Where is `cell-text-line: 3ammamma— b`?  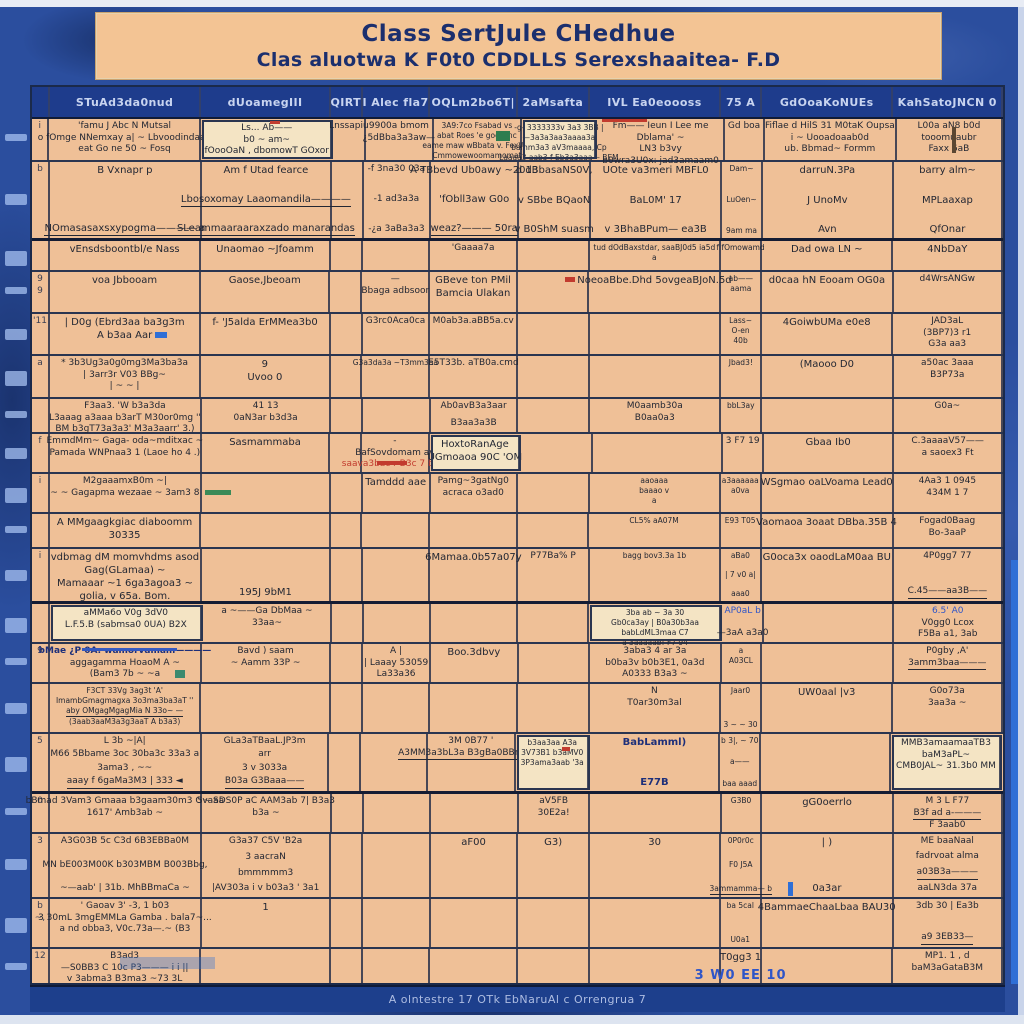
cell-text-line: 3ammamma— b is located at coordinates (740, 889).